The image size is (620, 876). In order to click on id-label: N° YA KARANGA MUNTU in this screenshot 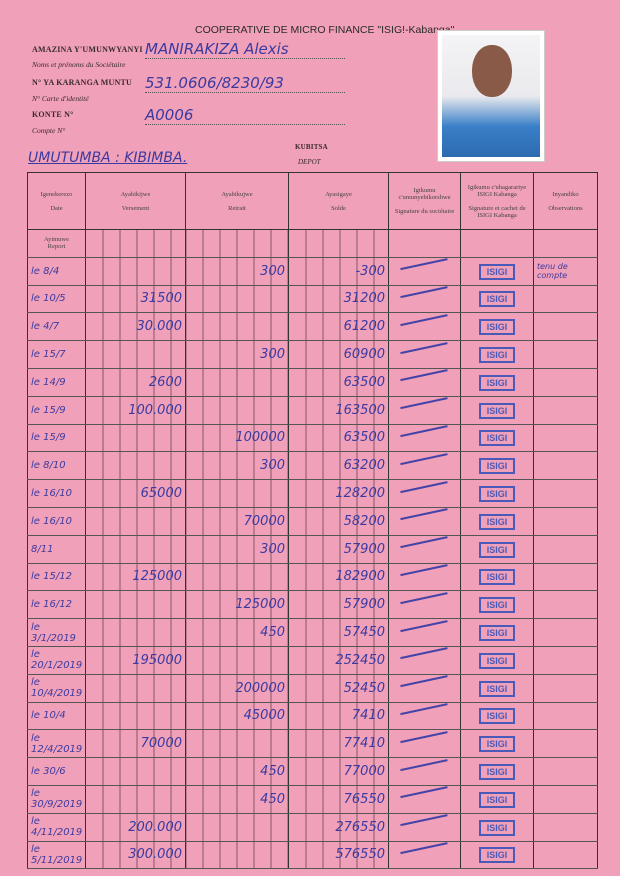, I will do `click(82, 82)`.